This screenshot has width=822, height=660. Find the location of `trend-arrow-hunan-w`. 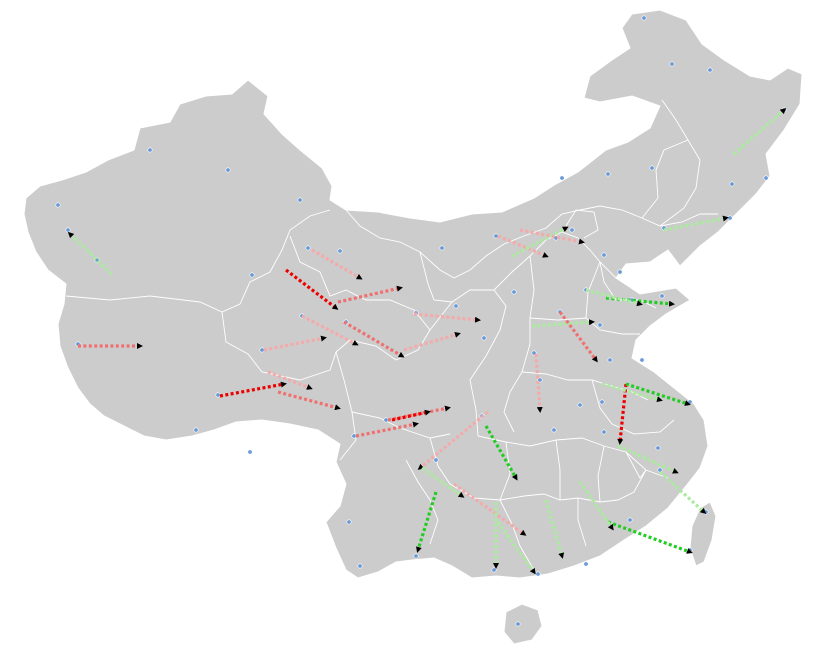

trend-arrow-hunan-w is located at coordinates (501, 453).